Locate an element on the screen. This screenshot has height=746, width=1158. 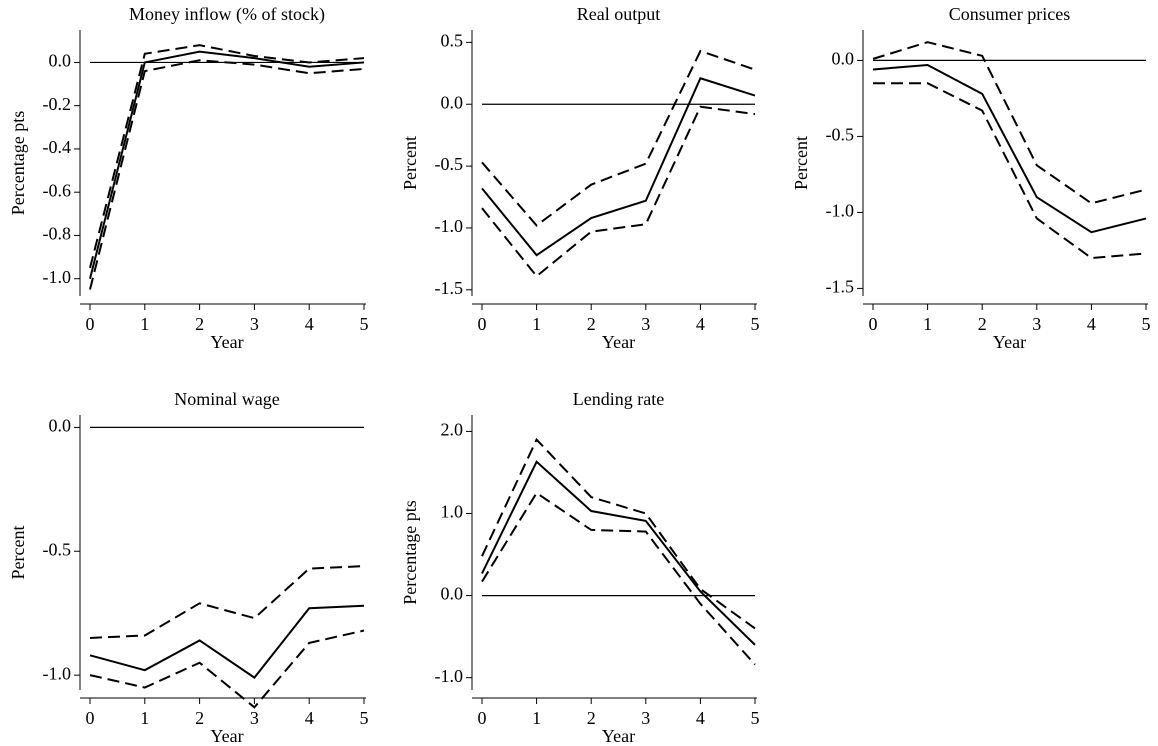
y-tick-label: -0.6 is located at coordinates (57, 190).